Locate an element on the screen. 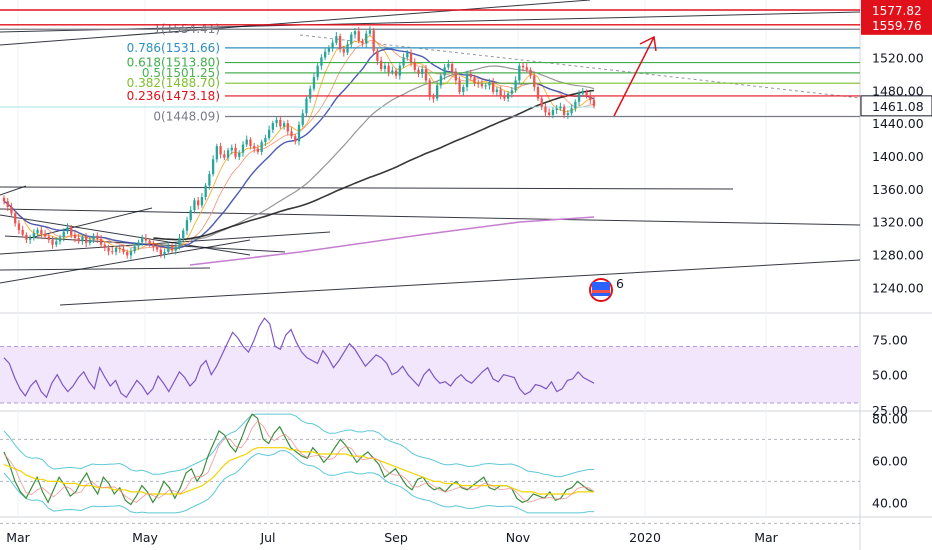  event-badge: 6 is located at coordinates (606, 289).